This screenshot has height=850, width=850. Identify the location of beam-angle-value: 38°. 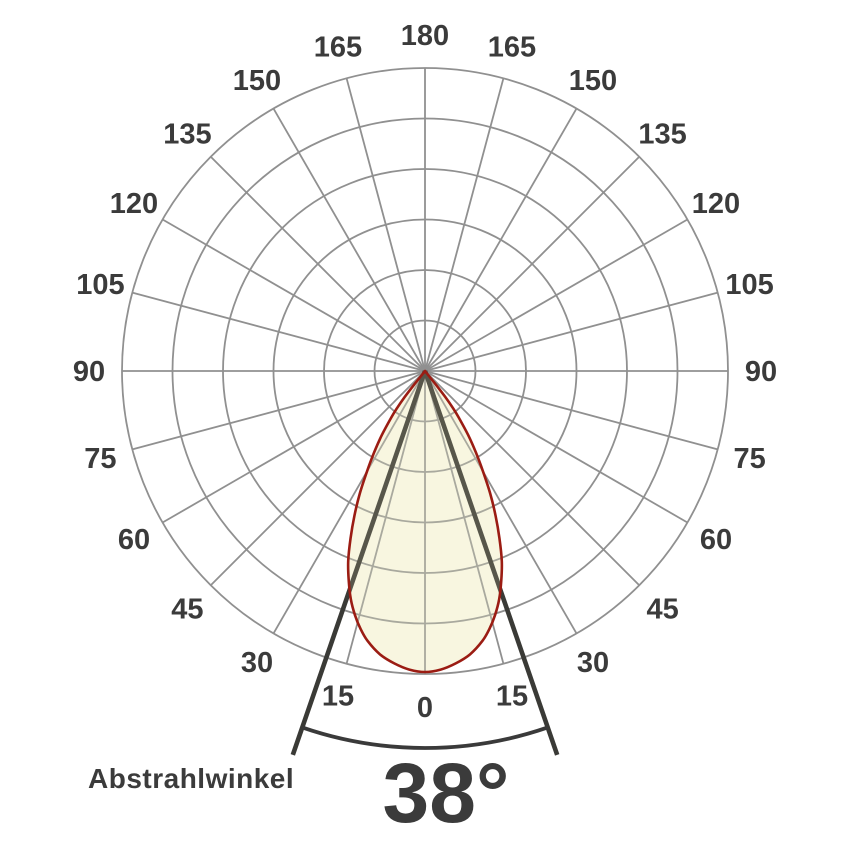
(446, 793).